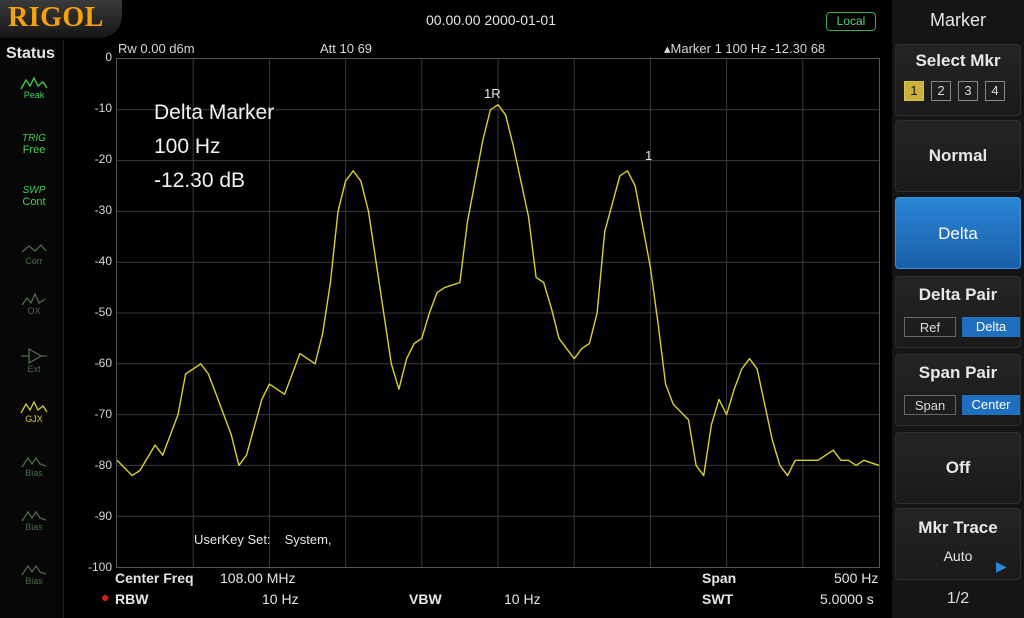 The image size is (1024, 618). Describe the element at coordinates (522, 599) in the screenshot. I see `vbw-value: 10 Hz` at that location.